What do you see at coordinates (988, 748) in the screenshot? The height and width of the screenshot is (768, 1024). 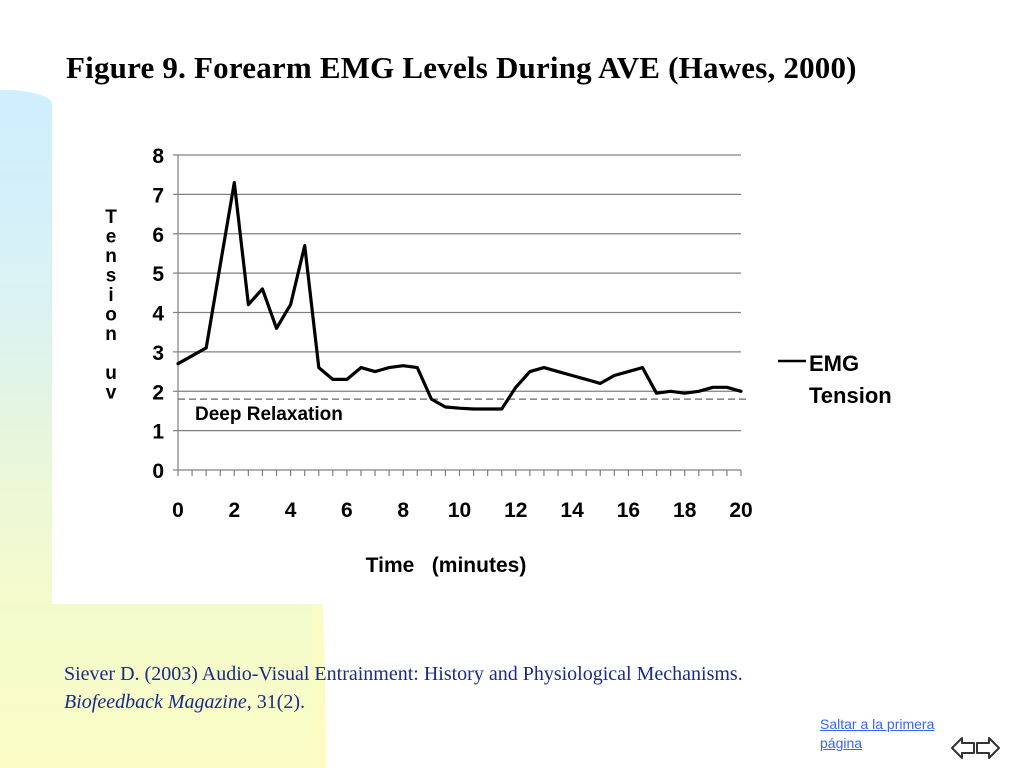 I see `right-arrow-icon` at bounding box center [988, 748].